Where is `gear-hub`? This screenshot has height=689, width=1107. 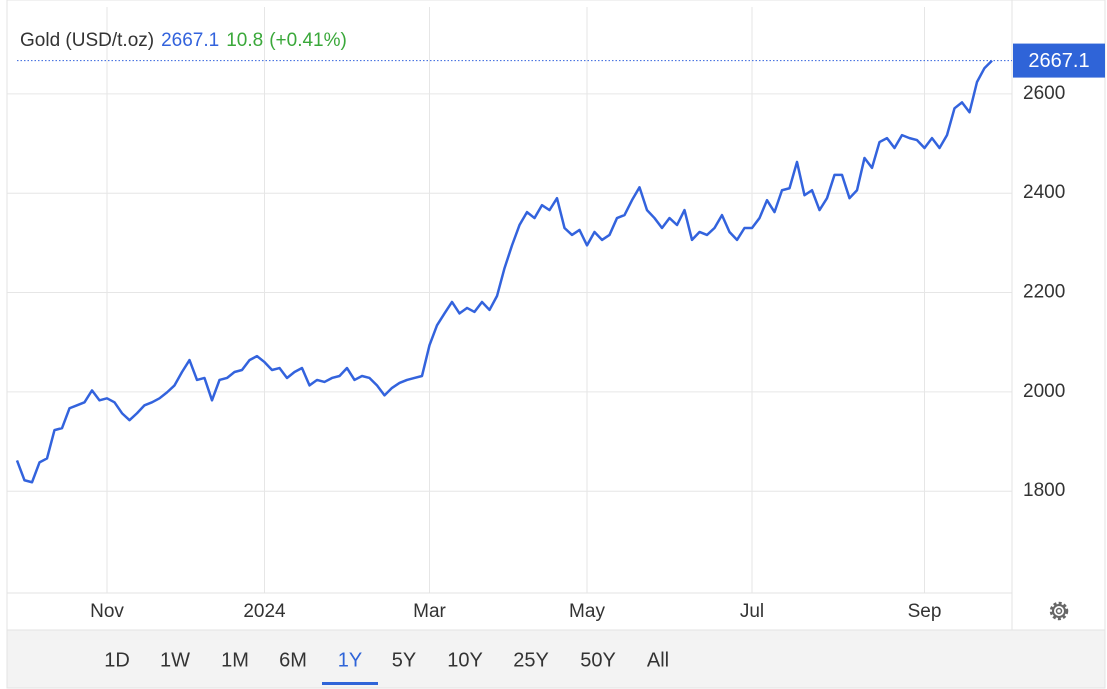
gear-hub is located at coordinates (1059, 611).